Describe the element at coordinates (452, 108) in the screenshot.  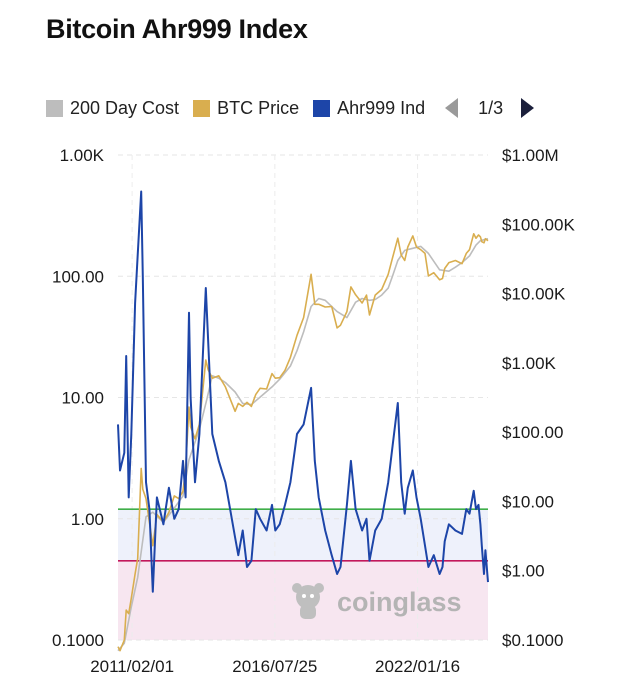
I see `triangle-left-icon` at that location.